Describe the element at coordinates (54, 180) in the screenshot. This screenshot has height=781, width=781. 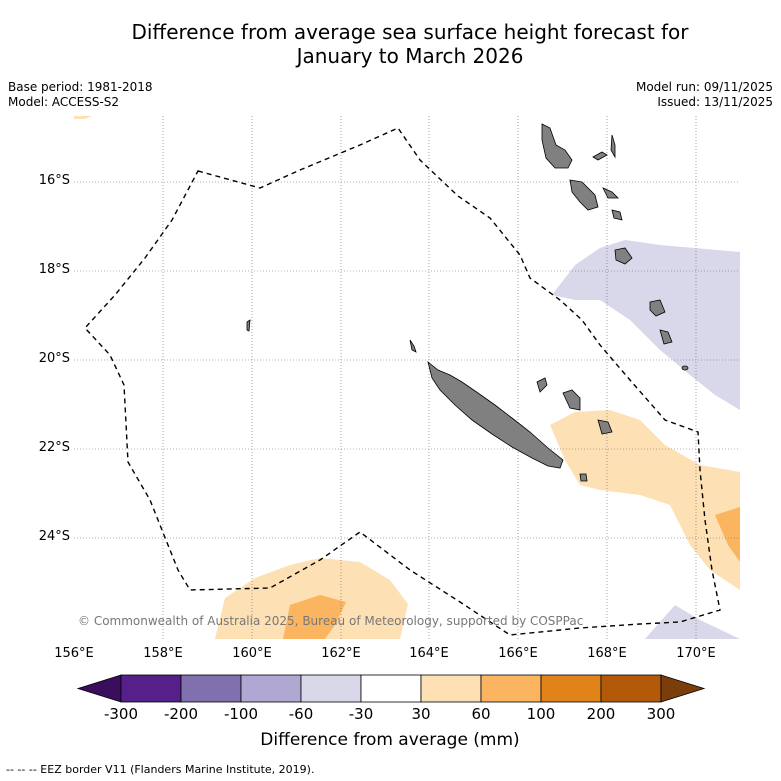
I see `lat-label: 16°S` at that location.